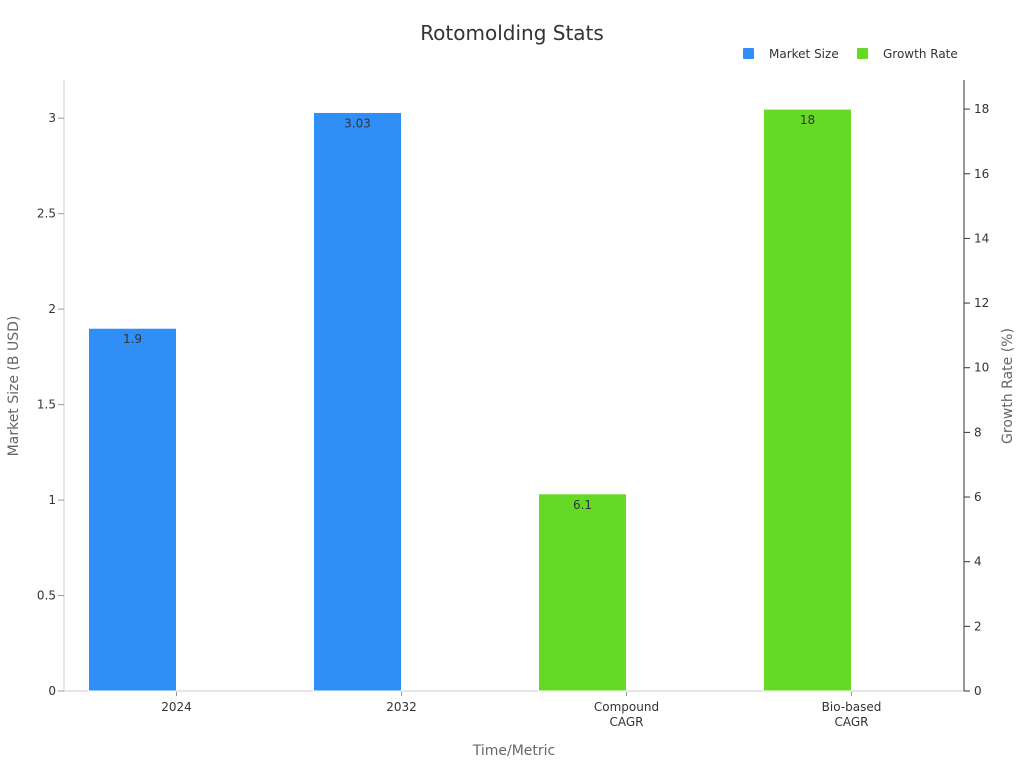  I want to click on legend-swatch-growth-rate, so click(862, 53).